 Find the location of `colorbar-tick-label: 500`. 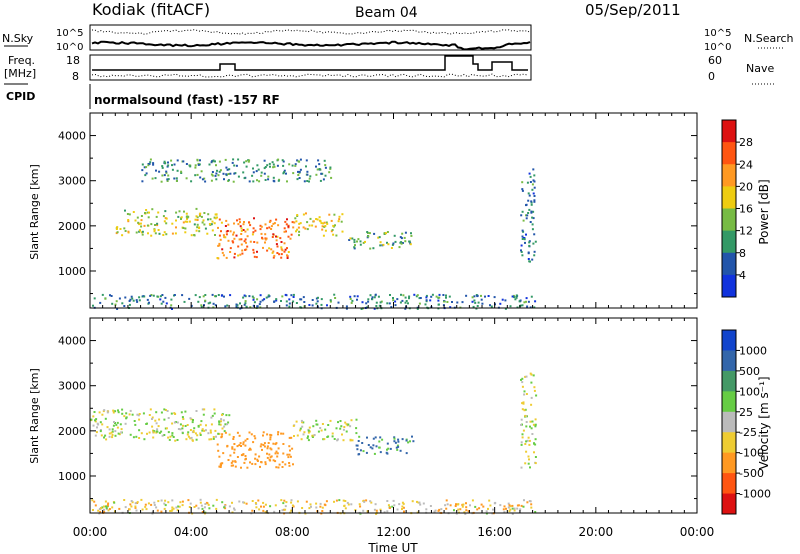

colorbar-tick-label: 500 is located at coordinates (749, 371).